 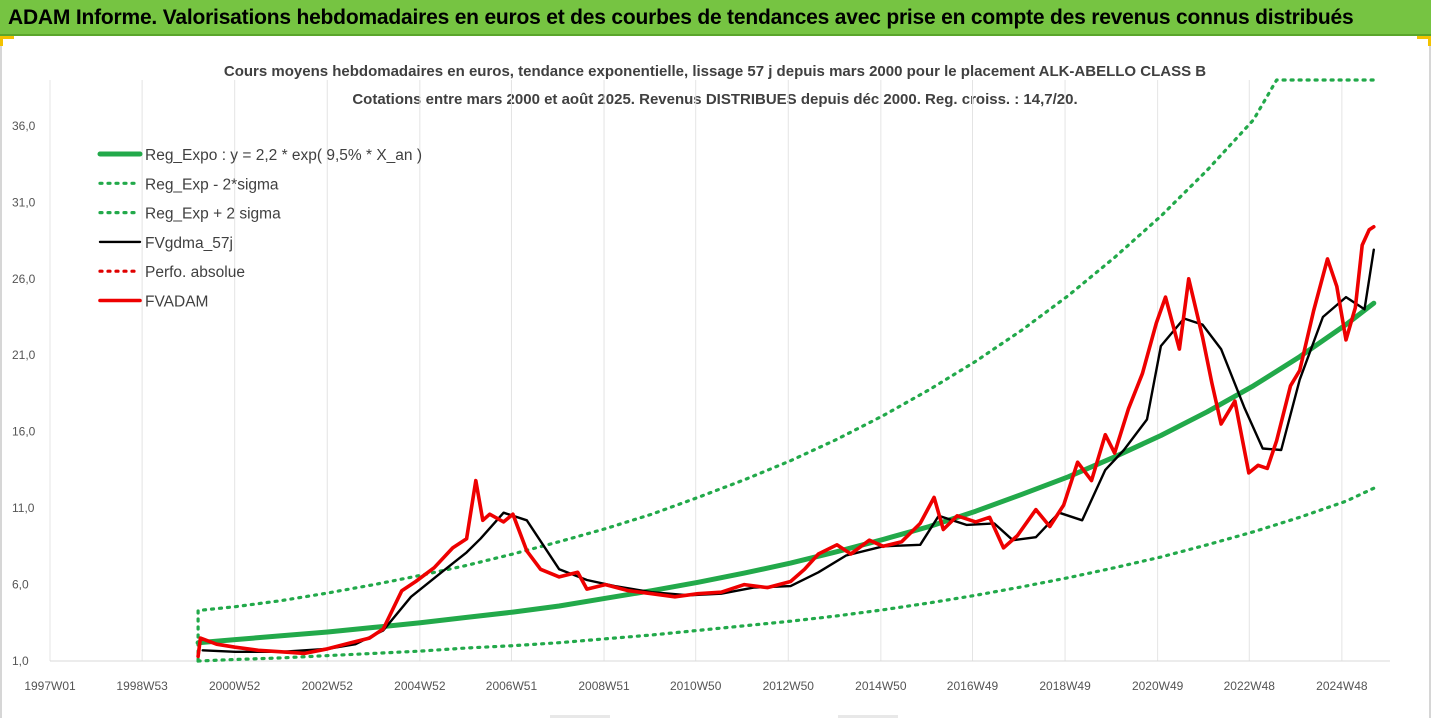 What do you see at coordinates (1158, 686) in the screenshot?
I see `x-tick-label: 2020W49` at bounding box center [1158, 686].